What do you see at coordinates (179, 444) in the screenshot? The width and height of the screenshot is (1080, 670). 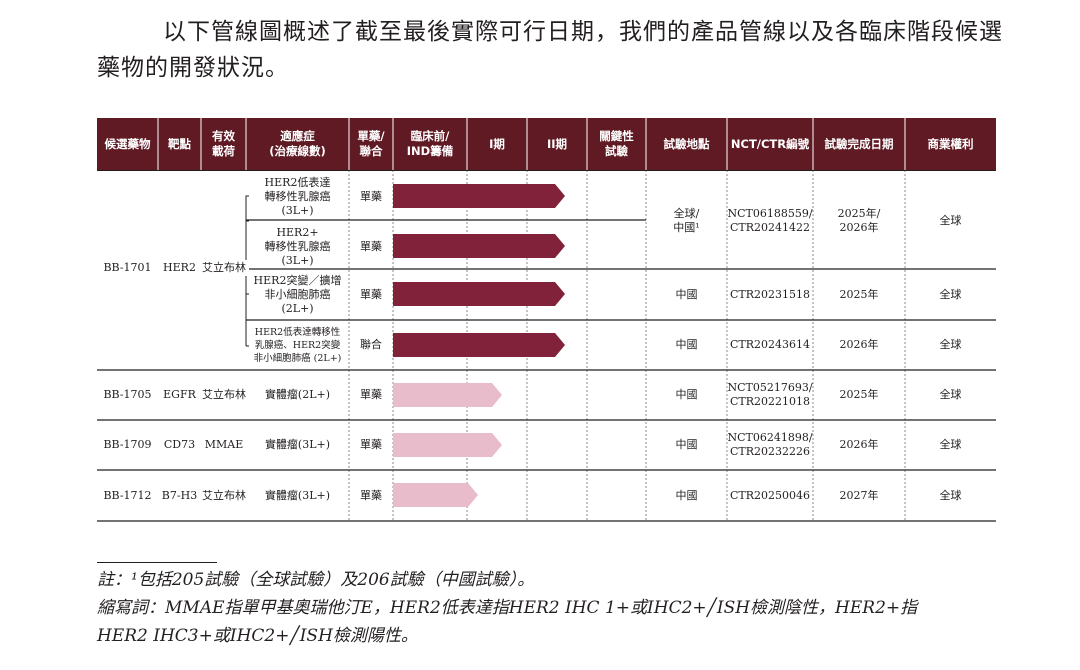 I see `candidate-target: CD73` at bounding box center [179, 444].